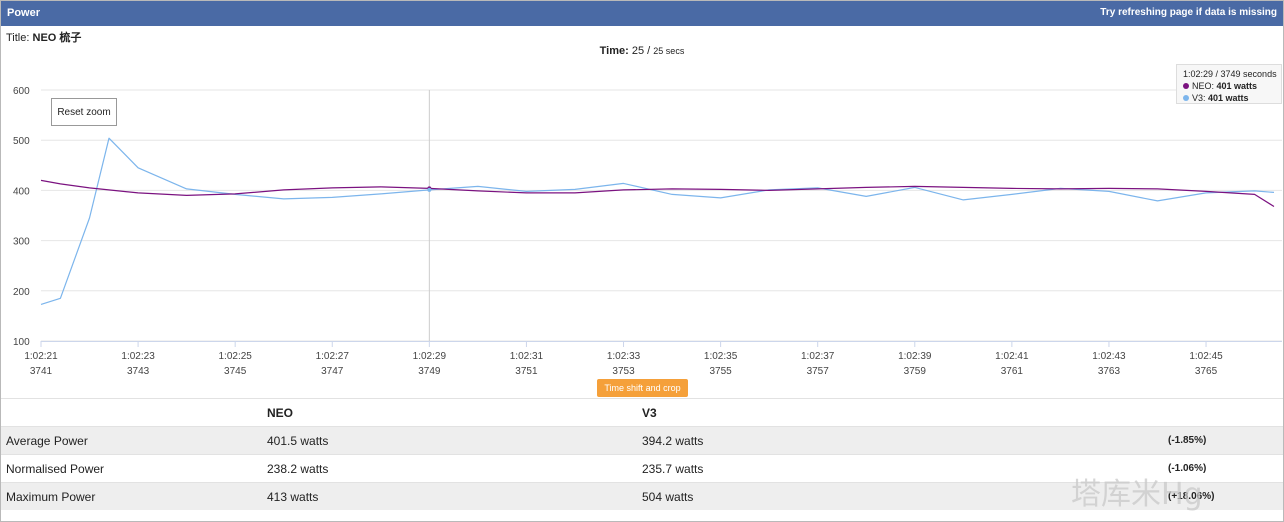 Image resolution: width=1284 pixels, height=522 pixels. Describe the element at coordinates (1230, 74) in the screenshot. I see `tooltip-time: 1:02:29 / 3749 seconds` at that location.